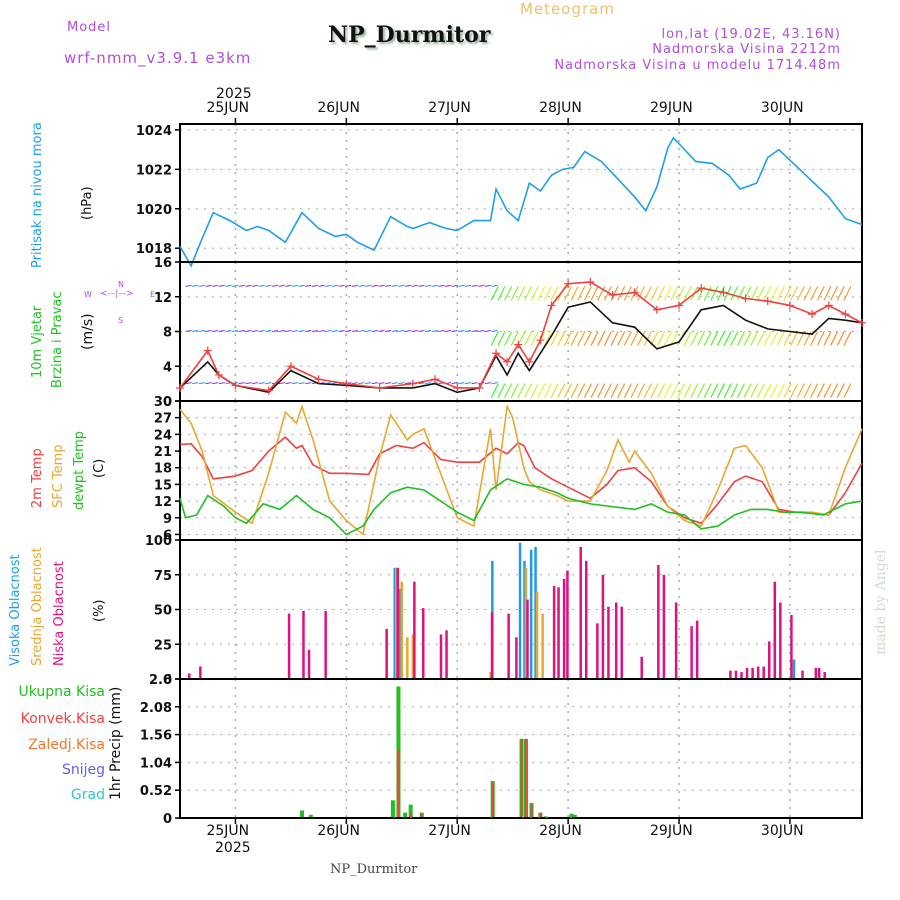 This screenshot has height=900, width=900. What do you see at coordinates (228, 108) in the screenshot?
I see `top-date-label: 25JUN` at bounding box center [228, 108].